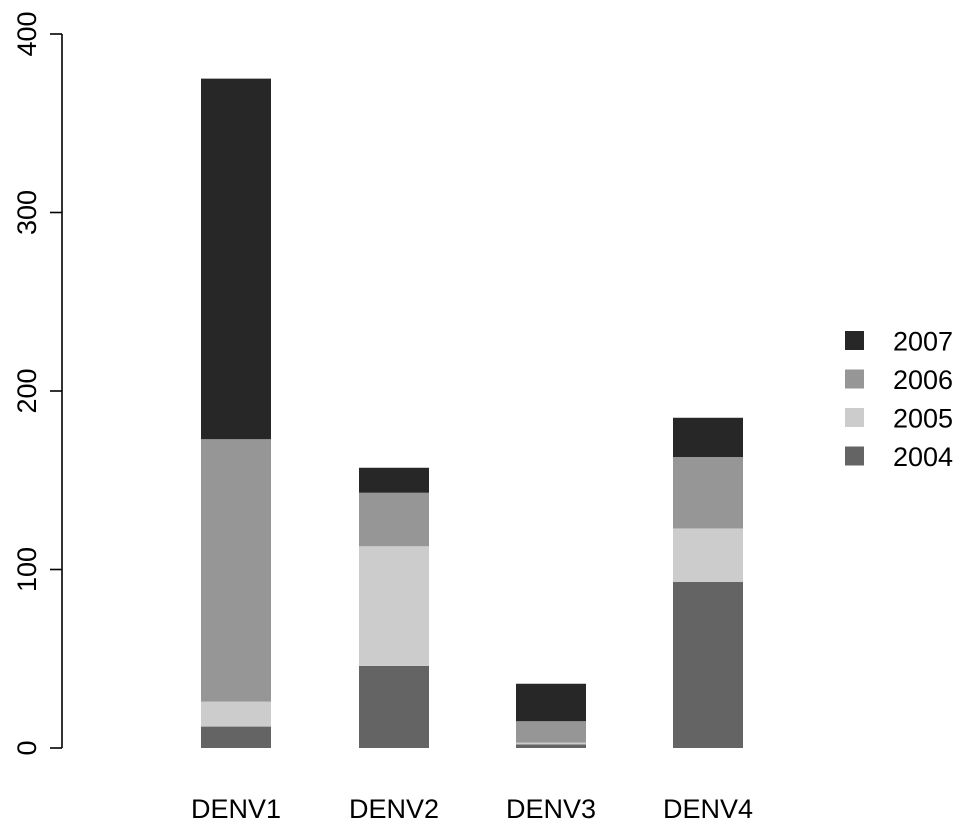 This screenshot has width=968, height=824. I want to click on x-tick-label: DENV4, so click(708, 809).